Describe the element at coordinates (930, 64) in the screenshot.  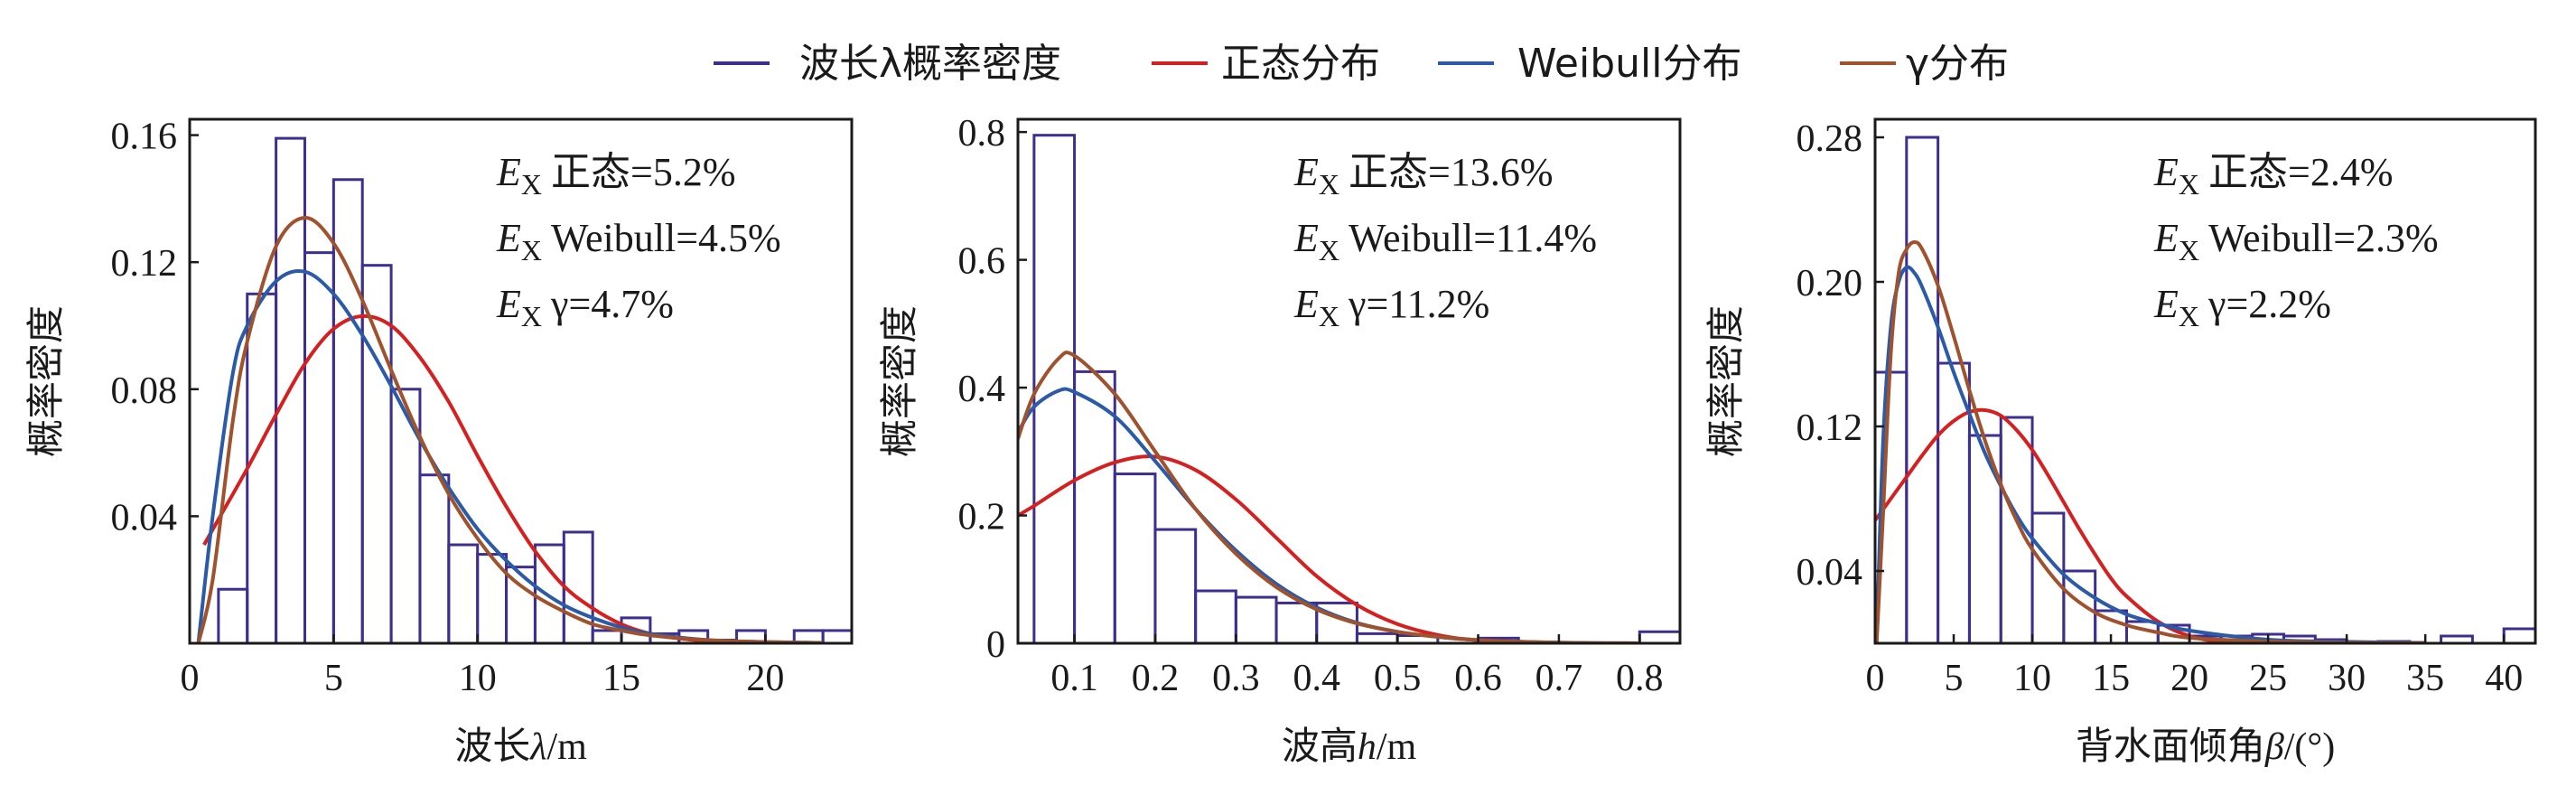
I see `legend-label: 波长λ概率密度` at that location.